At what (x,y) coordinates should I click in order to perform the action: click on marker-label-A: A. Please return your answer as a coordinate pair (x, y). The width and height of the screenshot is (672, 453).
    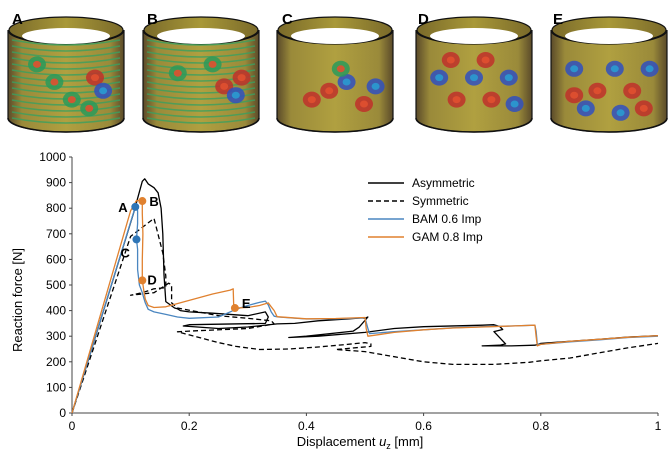
    Looking at the image, I should click on (123, 207).